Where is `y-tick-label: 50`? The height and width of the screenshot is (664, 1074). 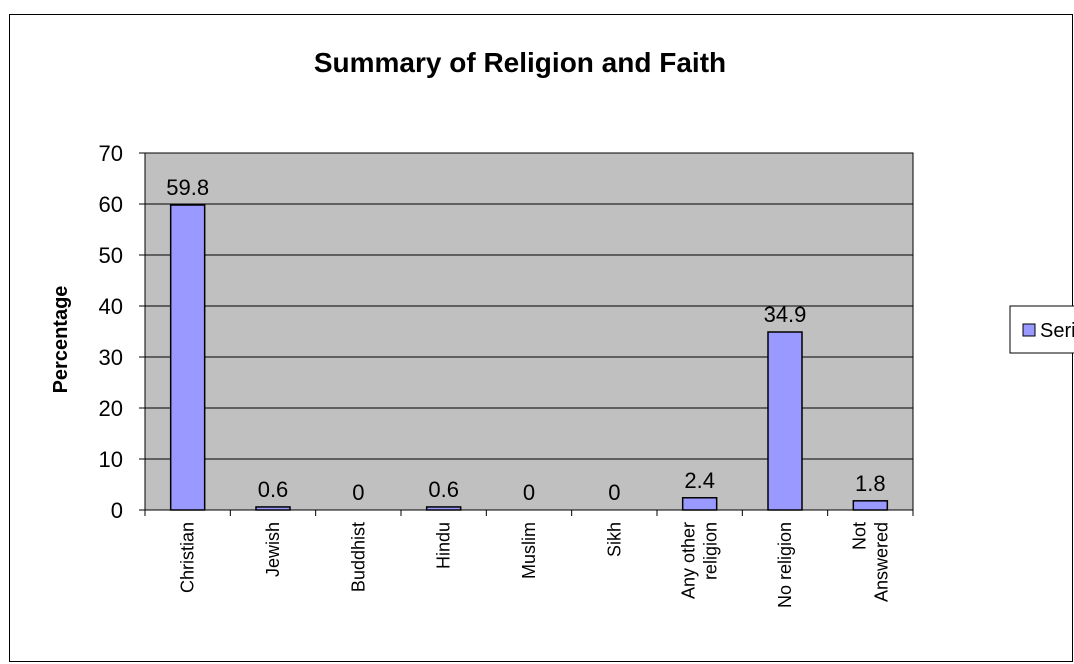
y-tick-label: 50 is located at coordinates (111, 255).